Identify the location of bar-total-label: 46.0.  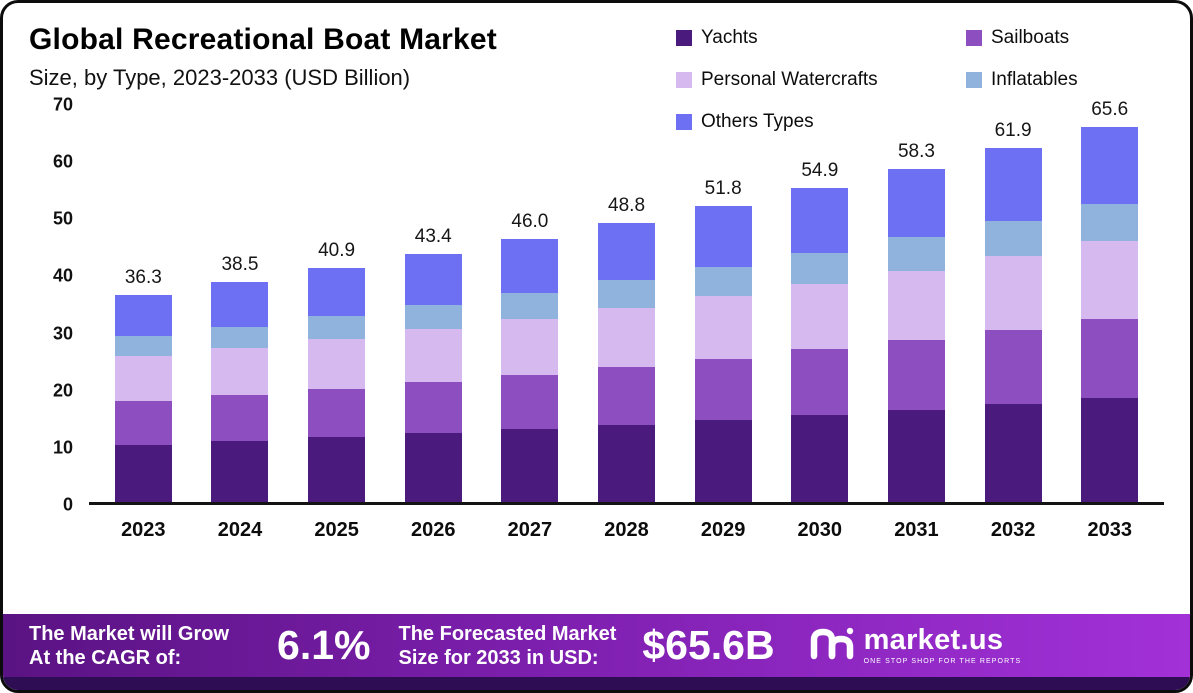
(530, 222).